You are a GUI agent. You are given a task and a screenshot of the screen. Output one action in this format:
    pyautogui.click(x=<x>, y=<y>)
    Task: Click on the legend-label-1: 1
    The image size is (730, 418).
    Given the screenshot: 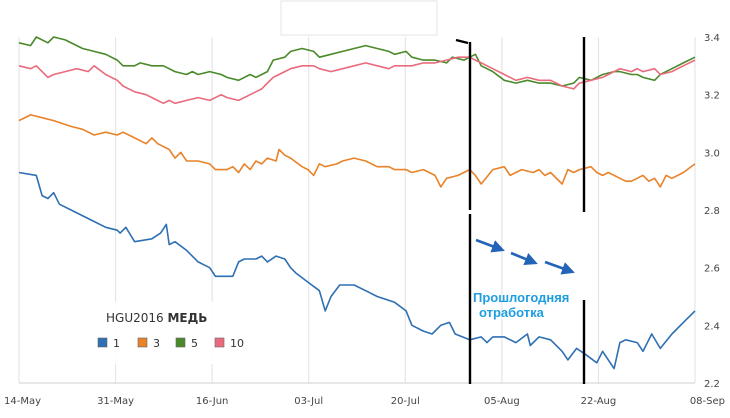 What is the action you would take?
    pyautogui.click(x=116, y=343)
    